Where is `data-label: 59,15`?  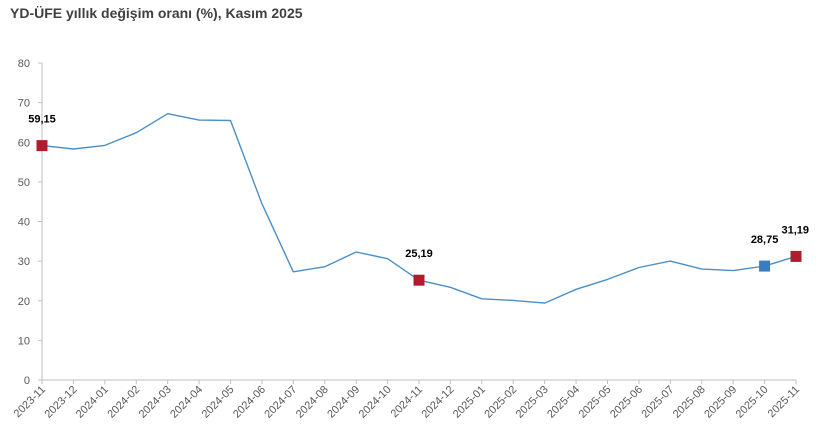 data-label: 59,15 is located at coordinates (42, 120).